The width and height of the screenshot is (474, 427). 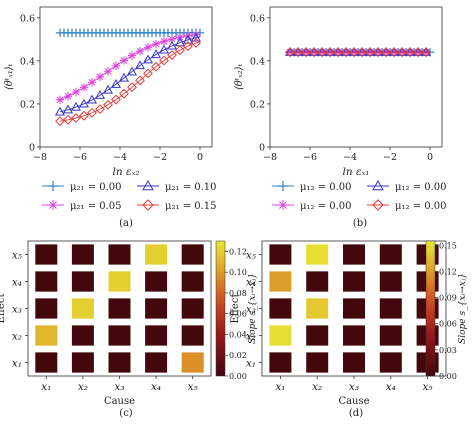 What do you see at coordinates (251, 256) in the screenshot?
I see `y-tick-label: x₅` at bounding box center [251, 256].